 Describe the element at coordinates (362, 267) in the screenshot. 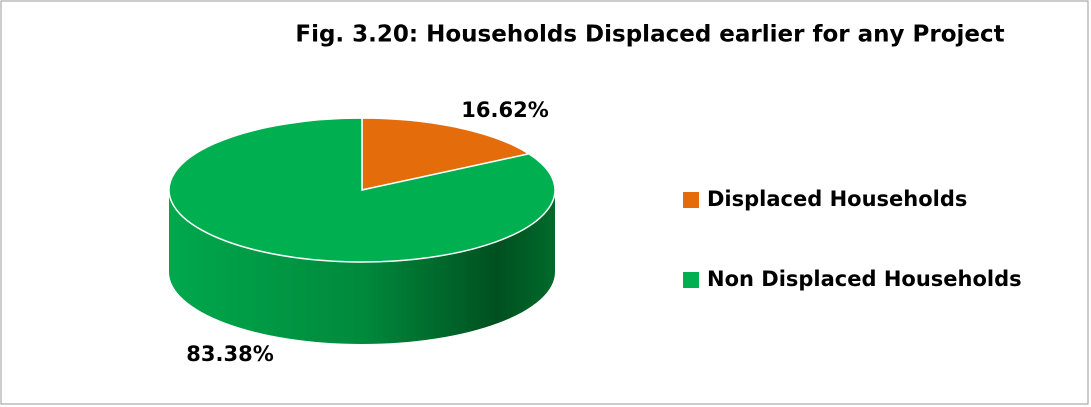

I see `pie-side` at that location.